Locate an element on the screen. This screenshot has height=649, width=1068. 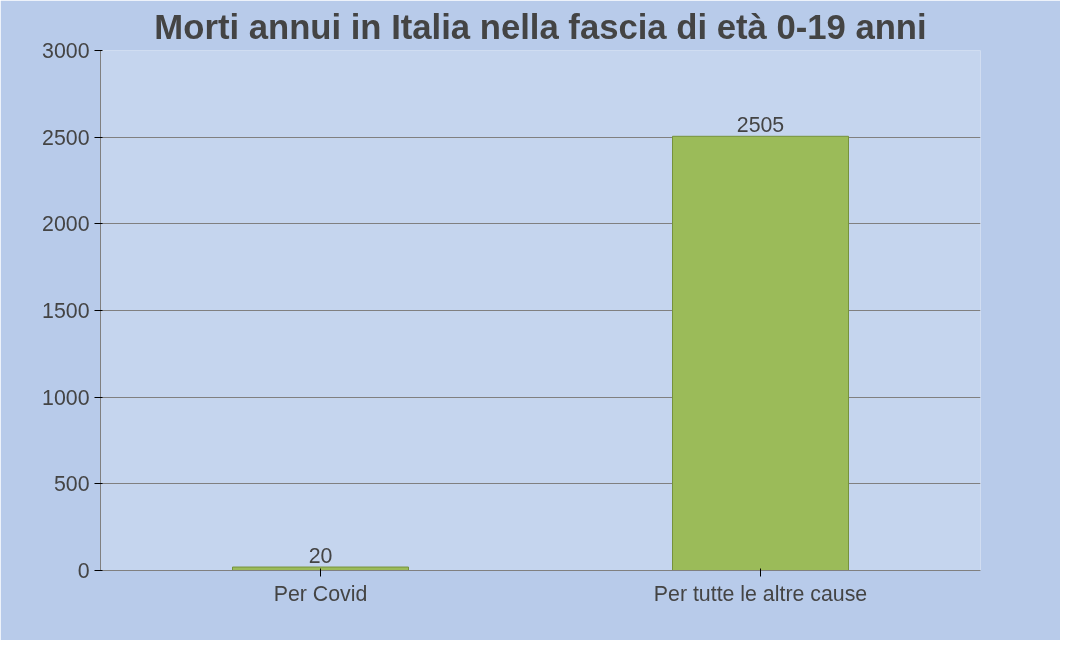
y-tick-label: 500 is located at coordinates (71, 484).